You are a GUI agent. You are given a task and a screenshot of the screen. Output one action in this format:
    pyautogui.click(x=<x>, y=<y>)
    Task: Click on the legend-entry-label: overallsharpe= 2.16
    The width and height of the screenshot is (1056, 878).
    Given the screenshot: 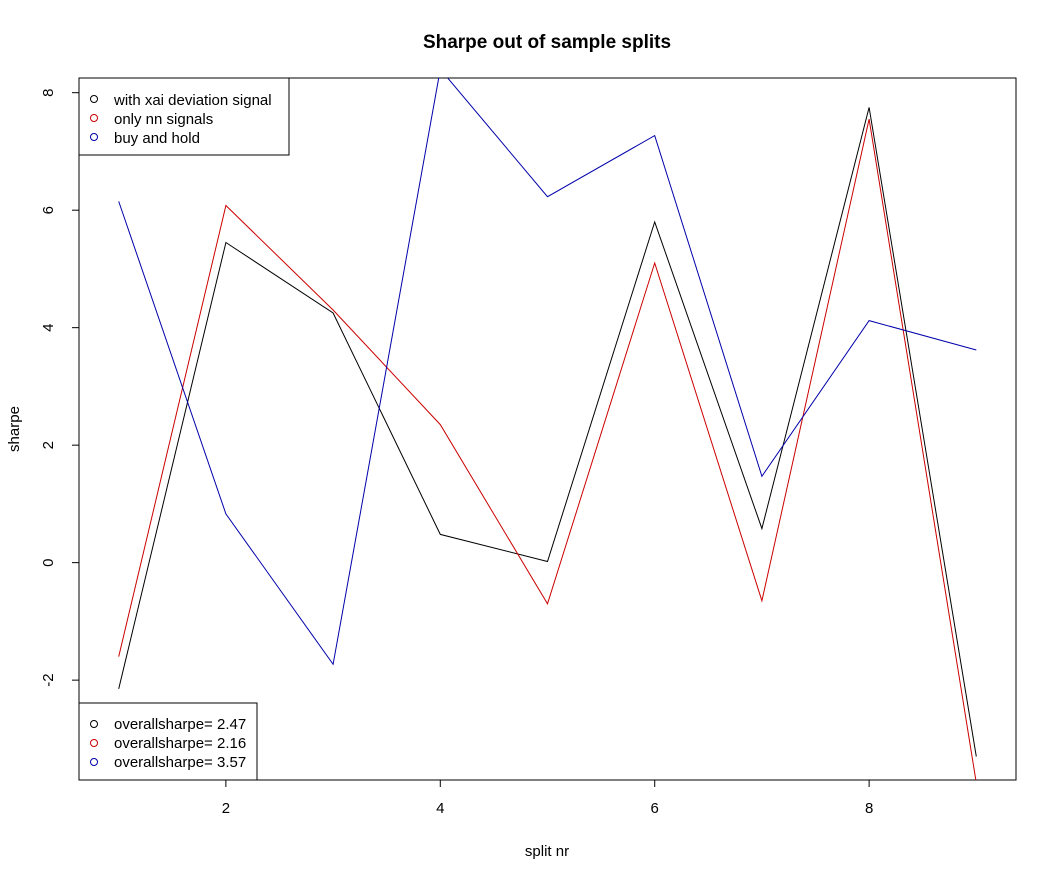 What is the action you would take?
    pyautogui.click(x=180, y=743)
    